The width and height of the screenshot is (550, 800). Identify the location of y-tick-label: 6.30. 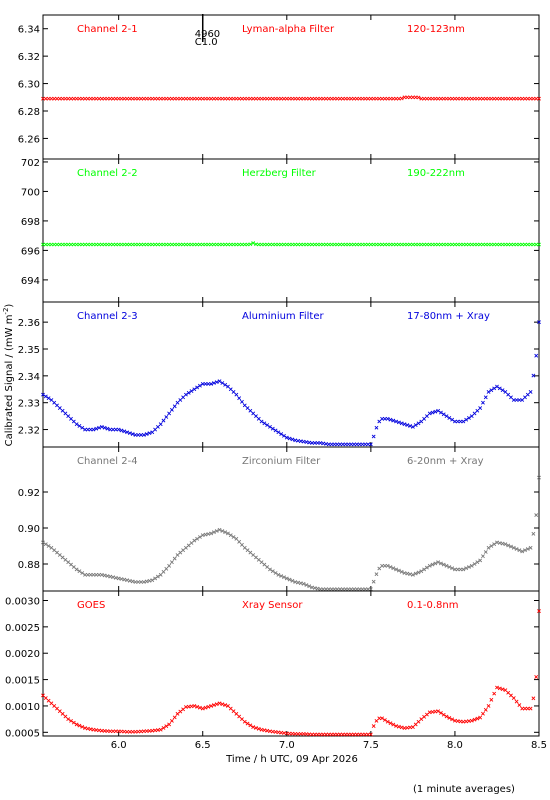
(29, 85).